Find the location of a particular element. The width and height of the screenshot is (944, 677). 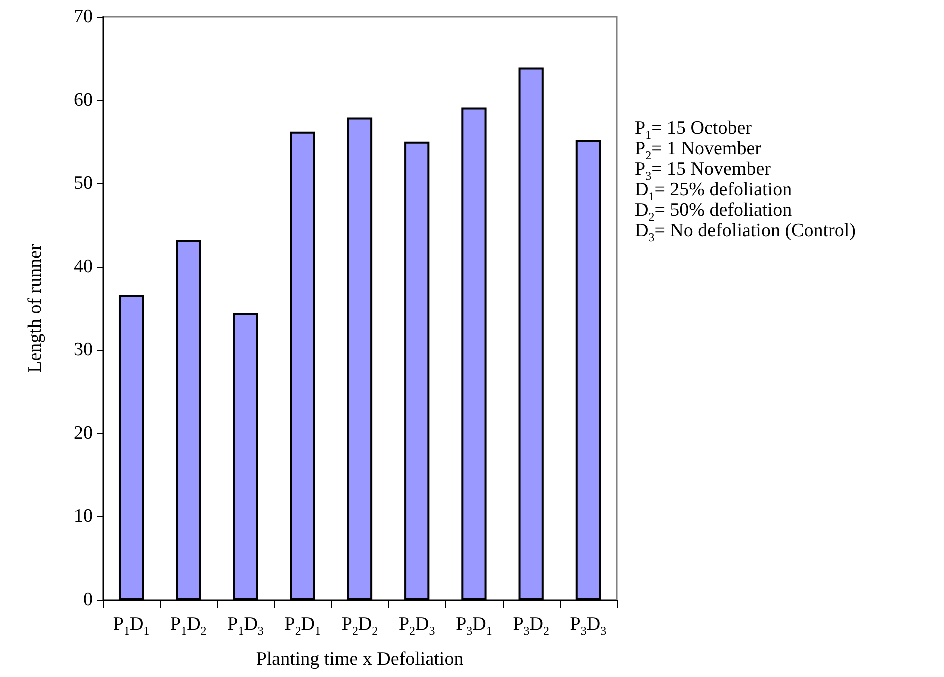

y-tick-label: 0 is located at coordinates (88, 600).